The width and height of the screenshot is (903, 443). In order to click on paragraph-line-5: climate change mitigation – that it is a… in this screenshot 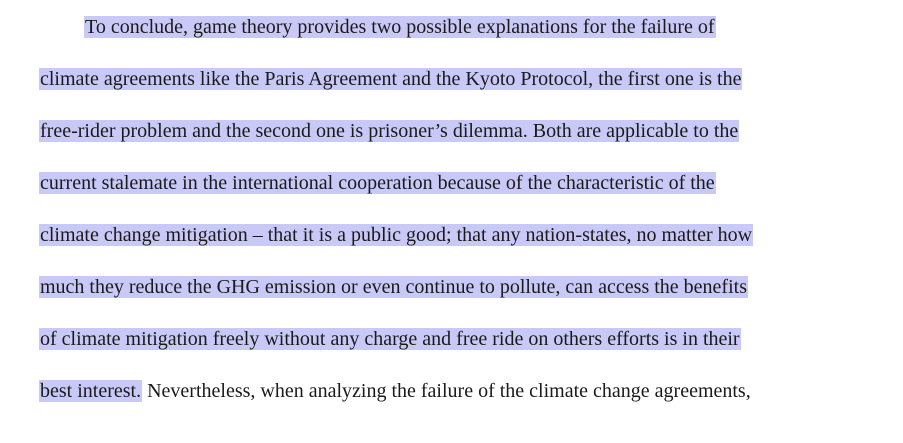, I will do `click(396, 235)`.